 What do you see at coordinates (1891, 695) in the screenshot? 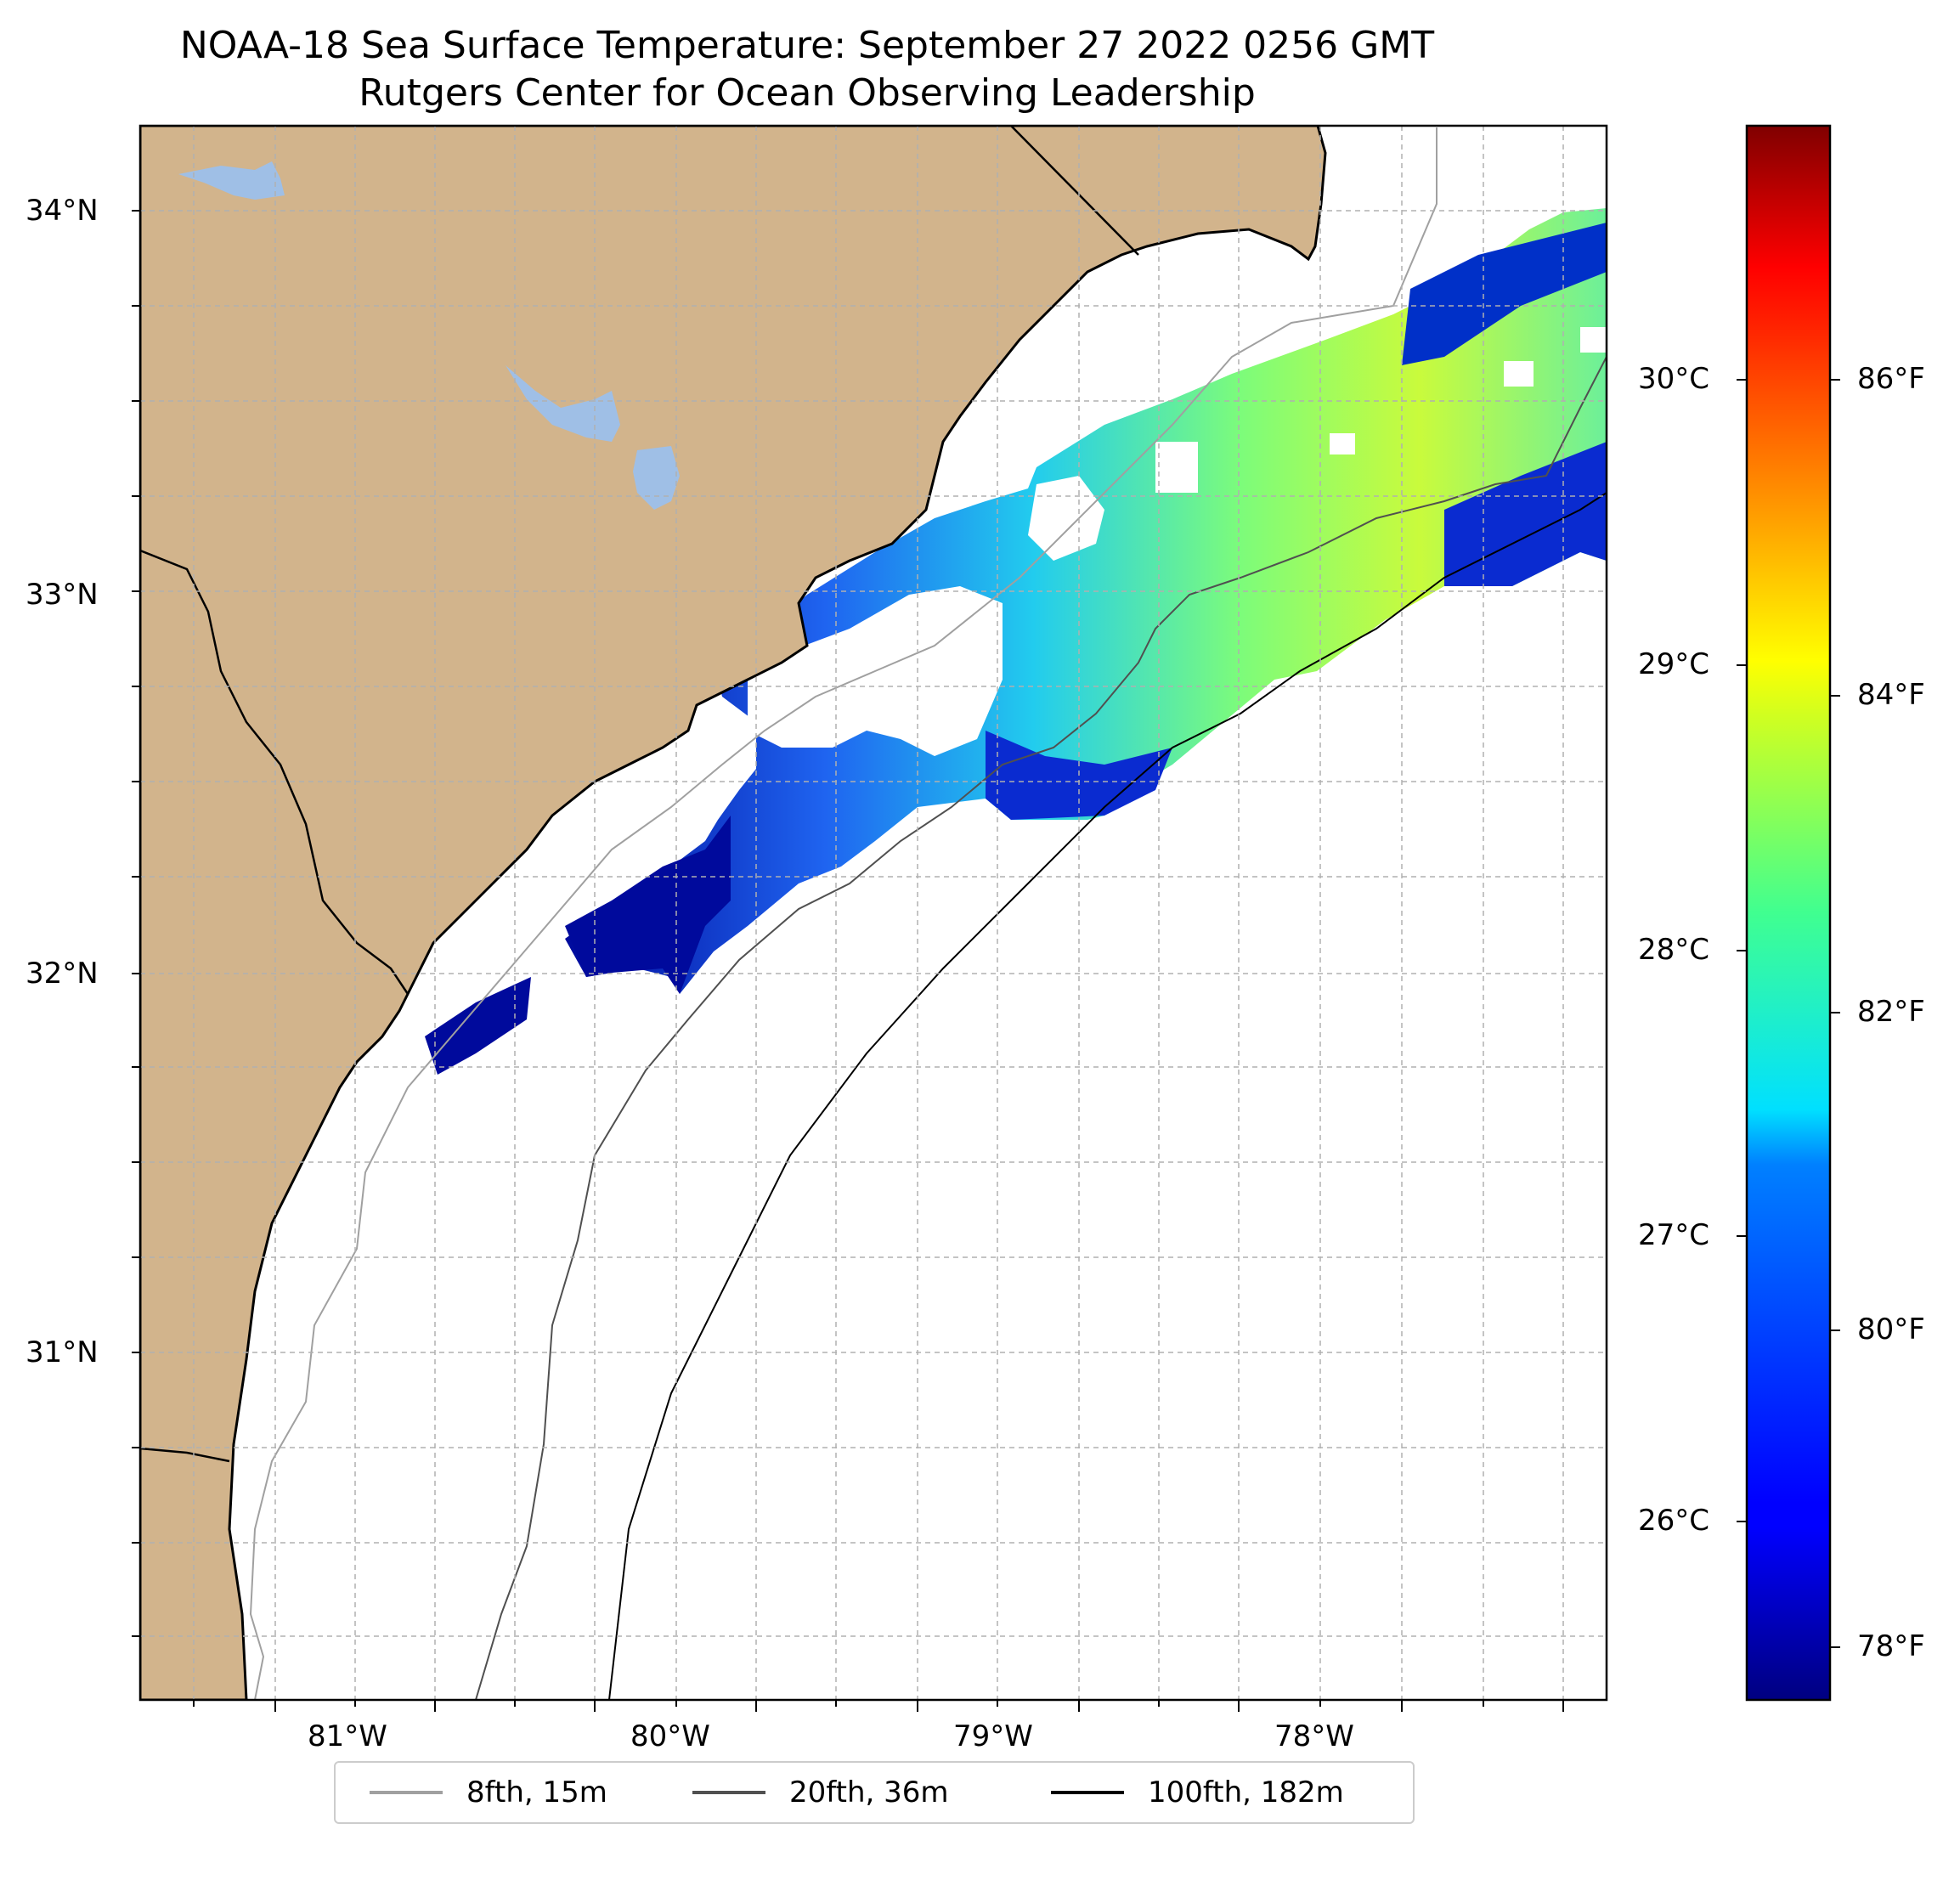
I see `cbar-f-84: 84°F` at bounding box center [1891, 695].